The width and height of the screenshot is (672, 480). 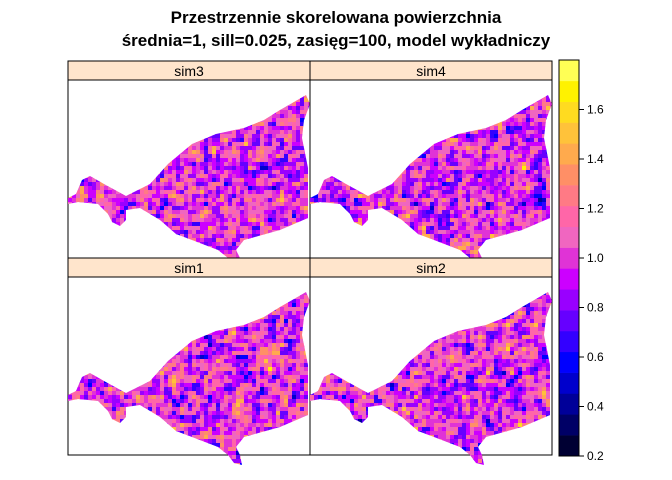 What do you see at coordinates (595, 308) in the screenshot?
I see `colorbar-tick-label: 0.8` at bounding box center [595, 308].